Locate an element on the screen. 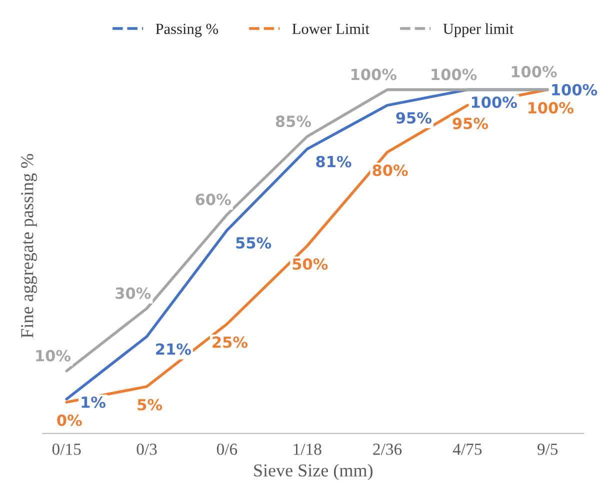  data-label: 21% is located at coordinates (173, 349).